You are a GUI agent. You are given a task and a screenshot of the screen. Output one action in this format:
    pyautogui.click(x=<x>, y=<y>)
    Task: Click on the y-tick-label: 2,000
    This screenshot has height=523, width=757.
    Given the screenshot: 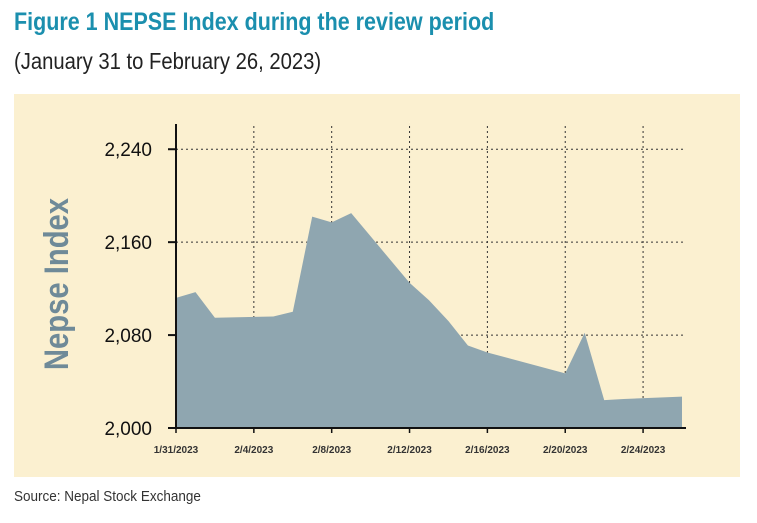 What is the action you would take?
    pyautogui.click(x=128, y=429)
    